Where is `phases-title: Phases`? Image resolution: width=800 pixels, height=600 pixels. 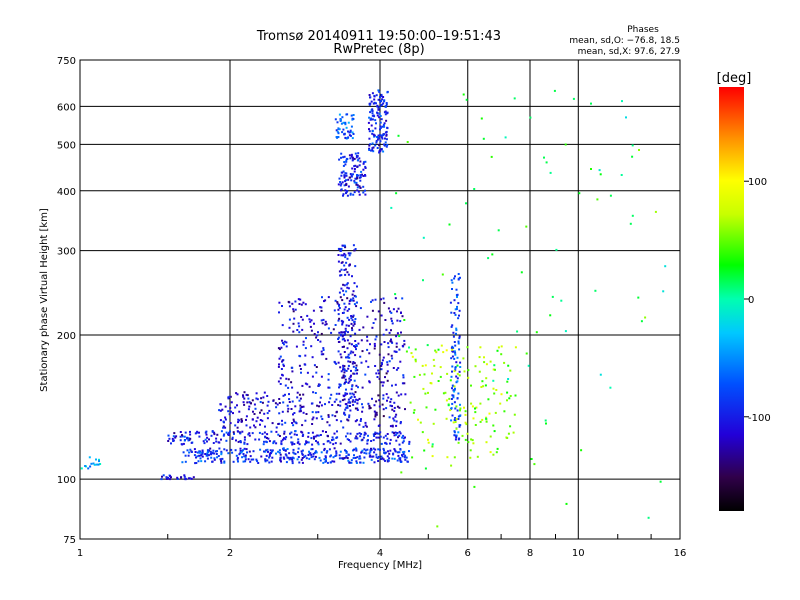 phases-title: Phases is located at coordinates (643, 30).